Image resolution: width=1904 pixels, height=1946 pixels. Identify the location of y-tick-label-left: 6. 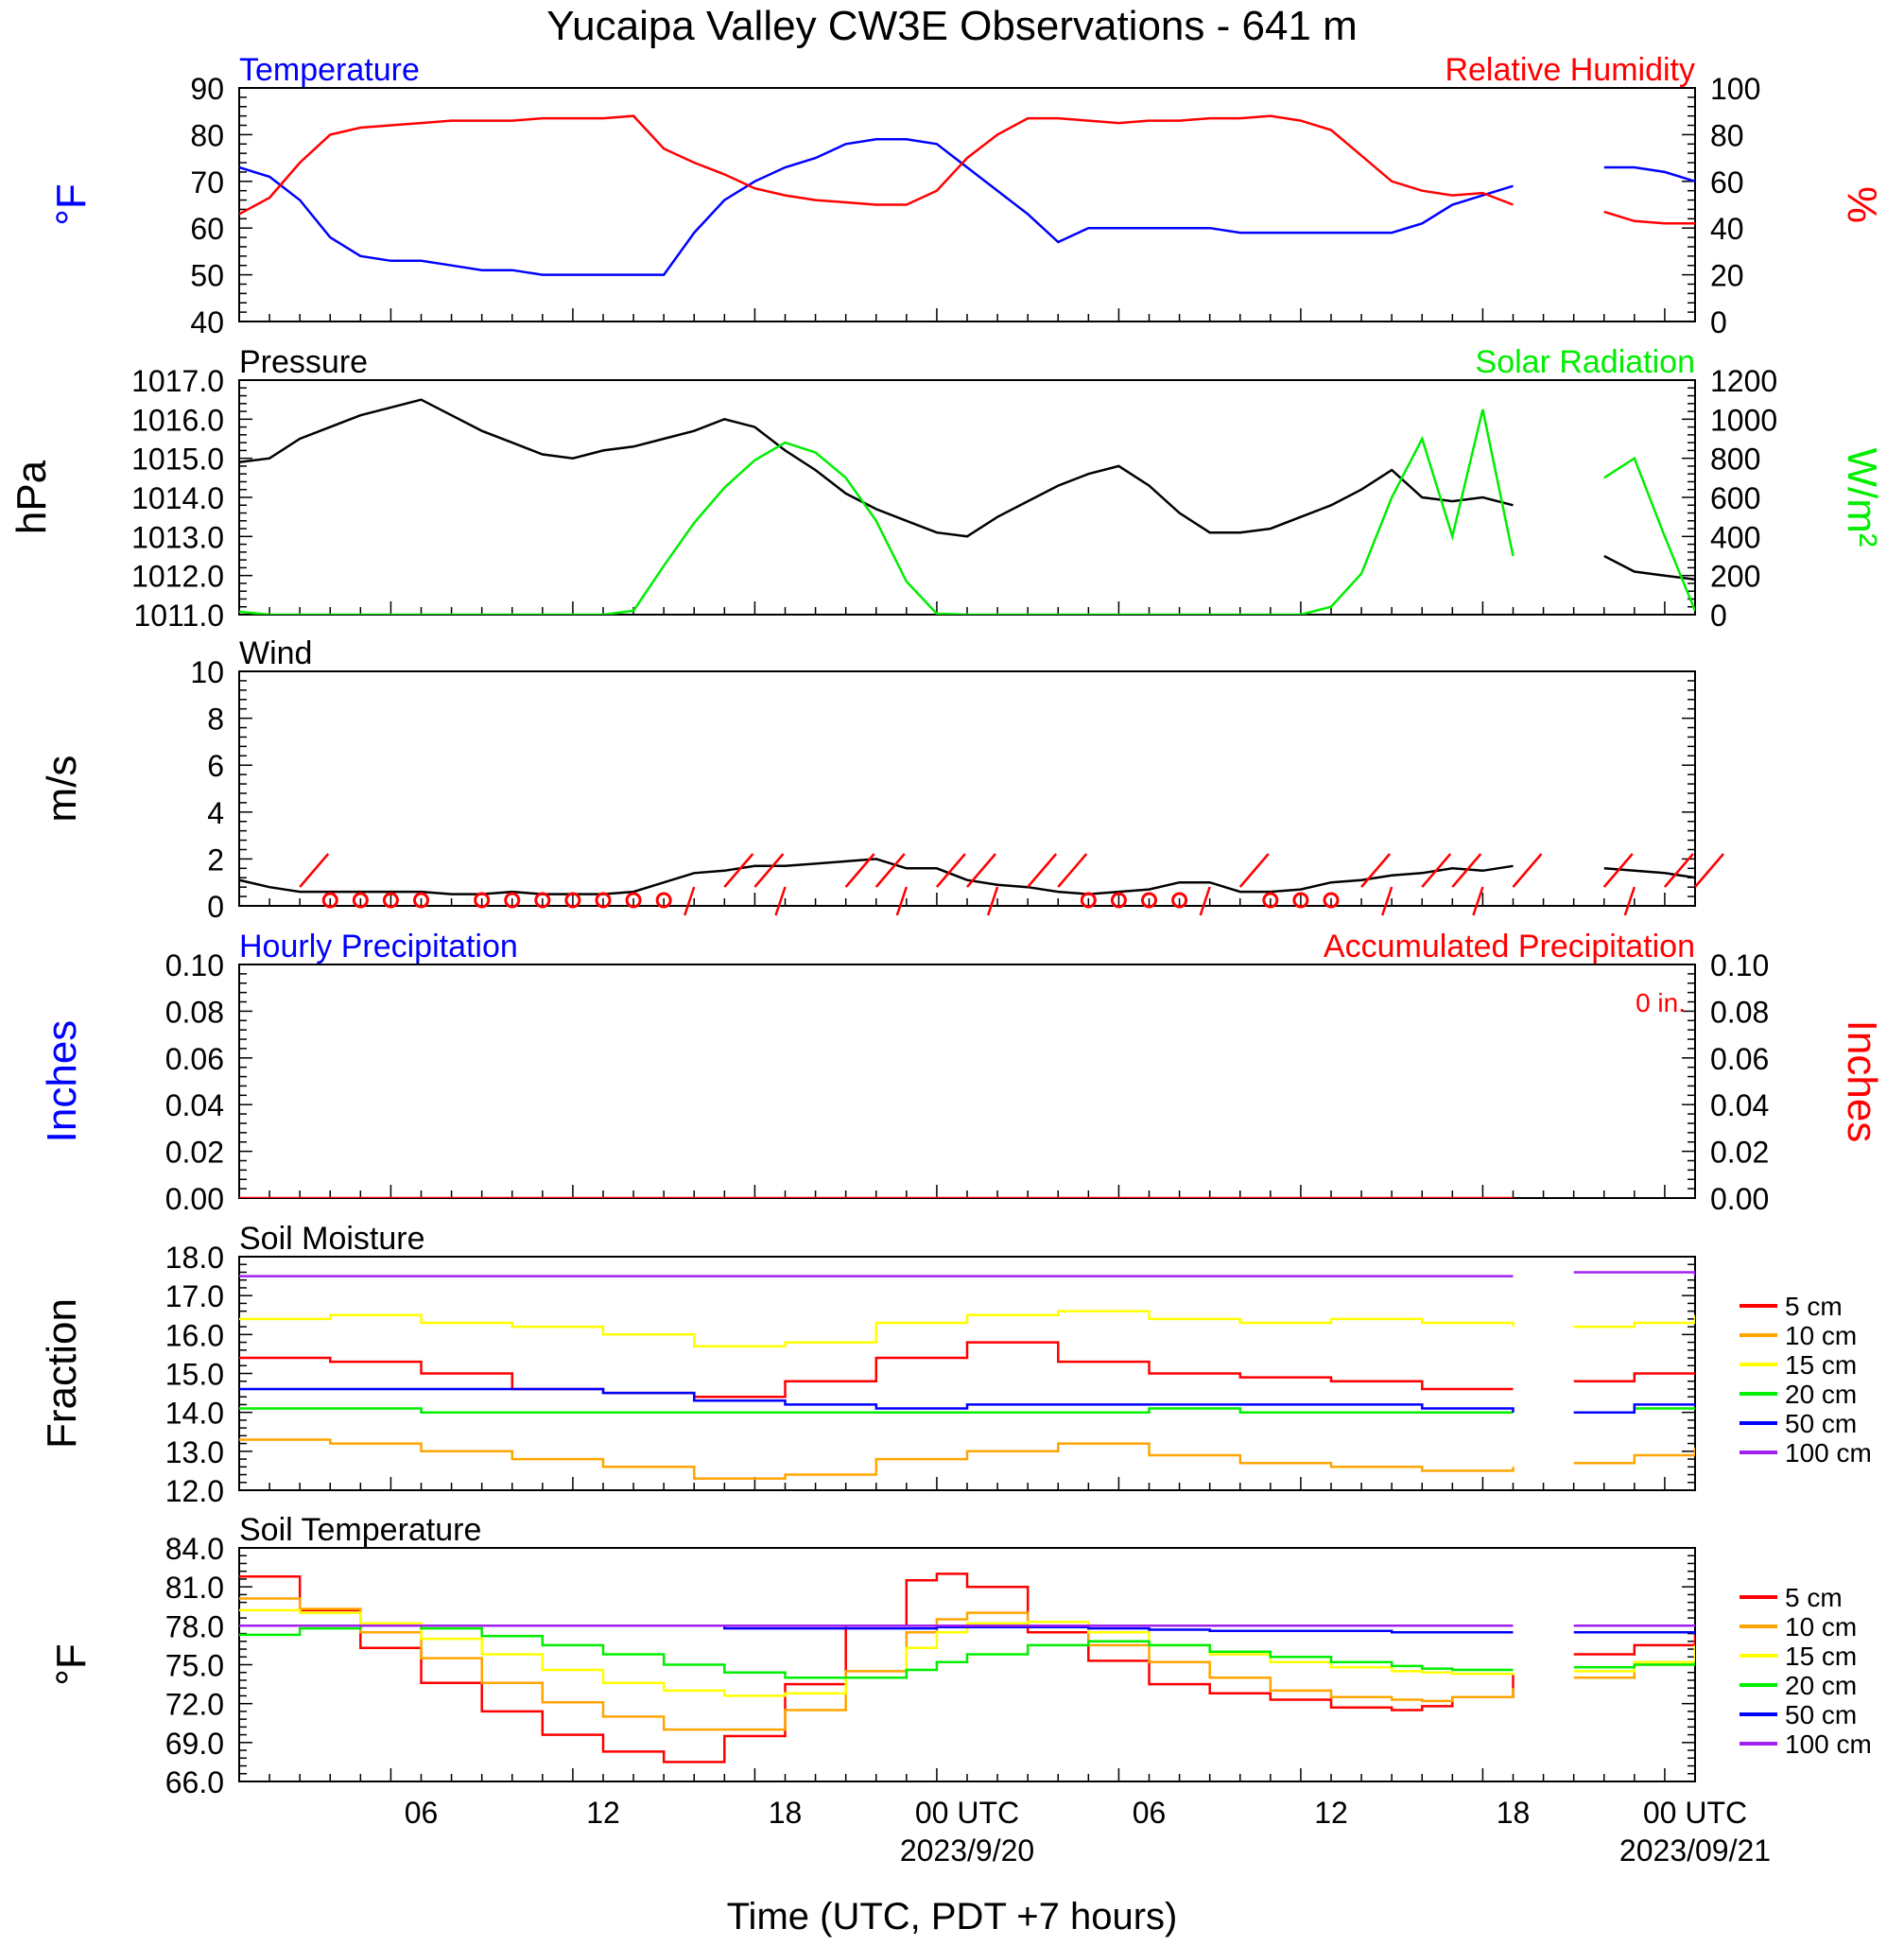
(216, 766).